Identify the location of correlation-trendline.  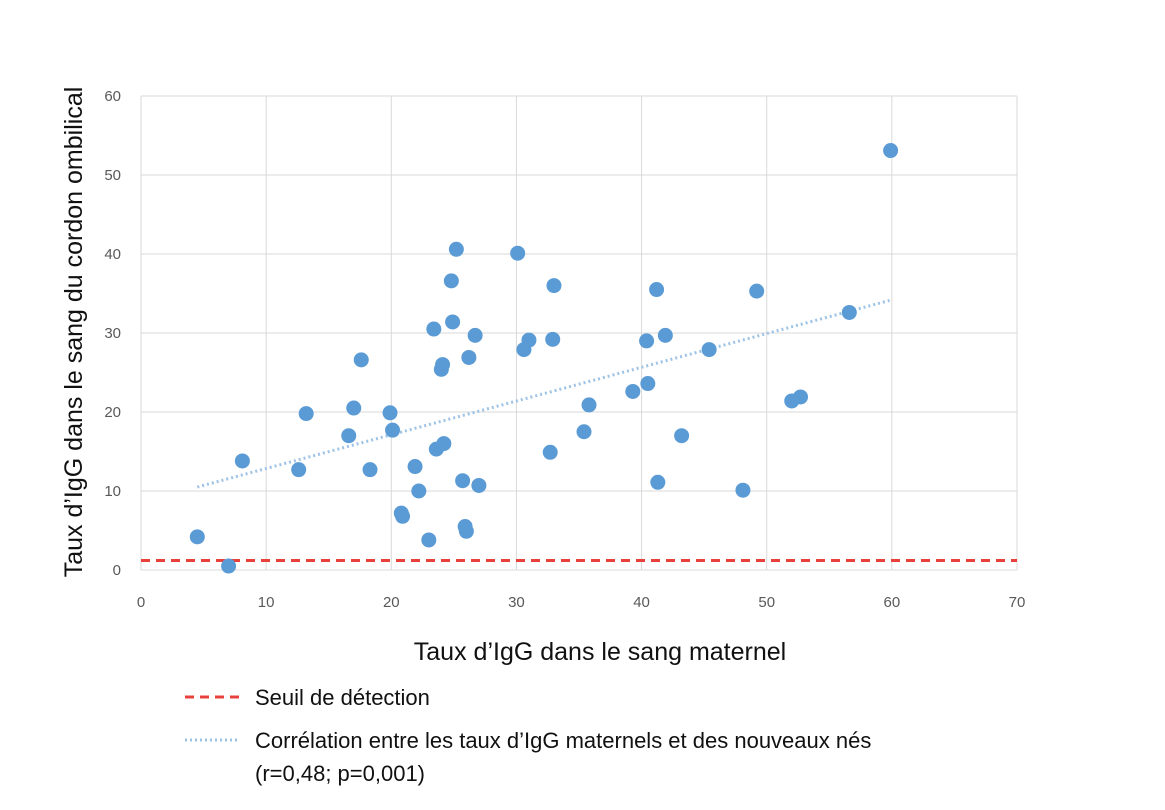
(544, 393).